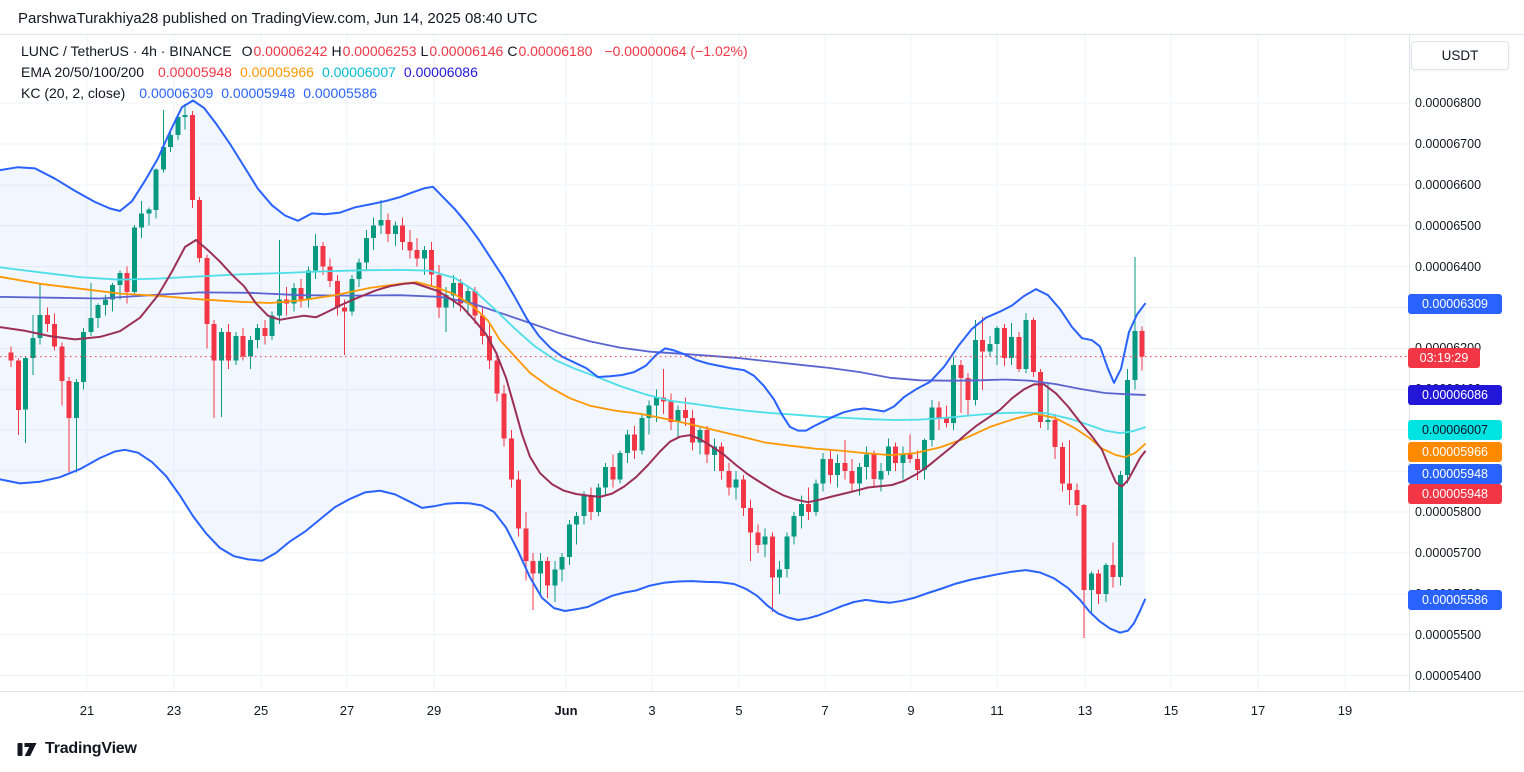 The width and height of the screenshot is (1524, 772). I want to click on price-axis-label: 0.00006400, so click(1448, 267).